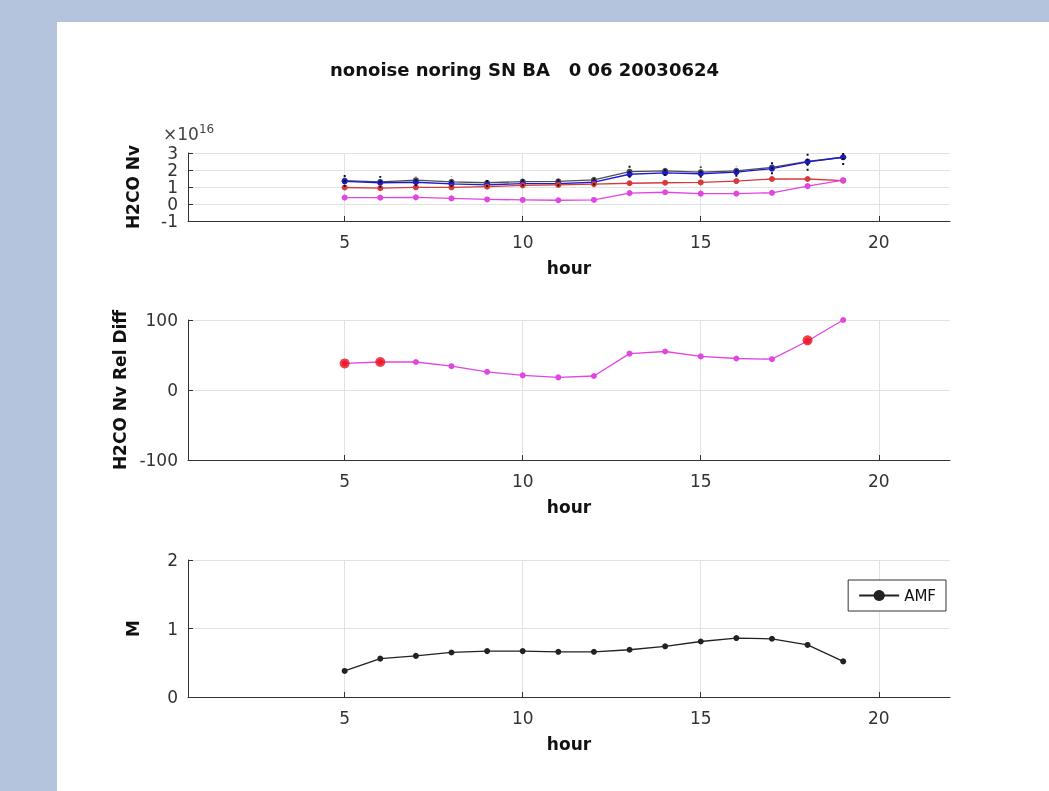 The width and height of the screenshot is (1049, 791). What do you see at coordinates (920, 595) in the screenshot?
I see `legend-label: AMF` at bounding box center [920, 595].